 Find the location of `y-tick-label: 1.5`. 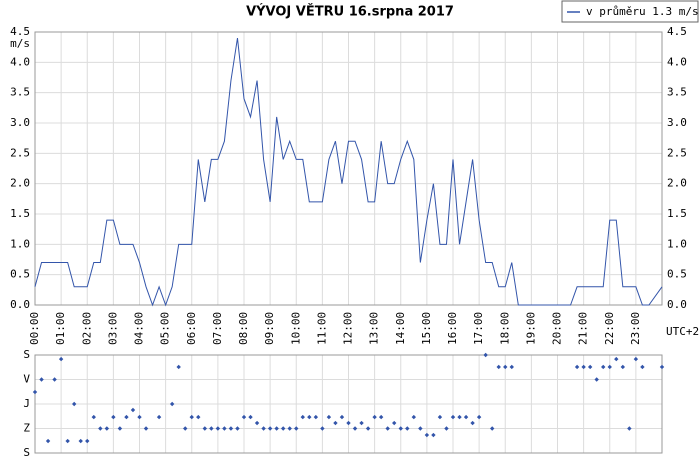

y-tick-label: 1.5 is located at coordinates (20, 213).